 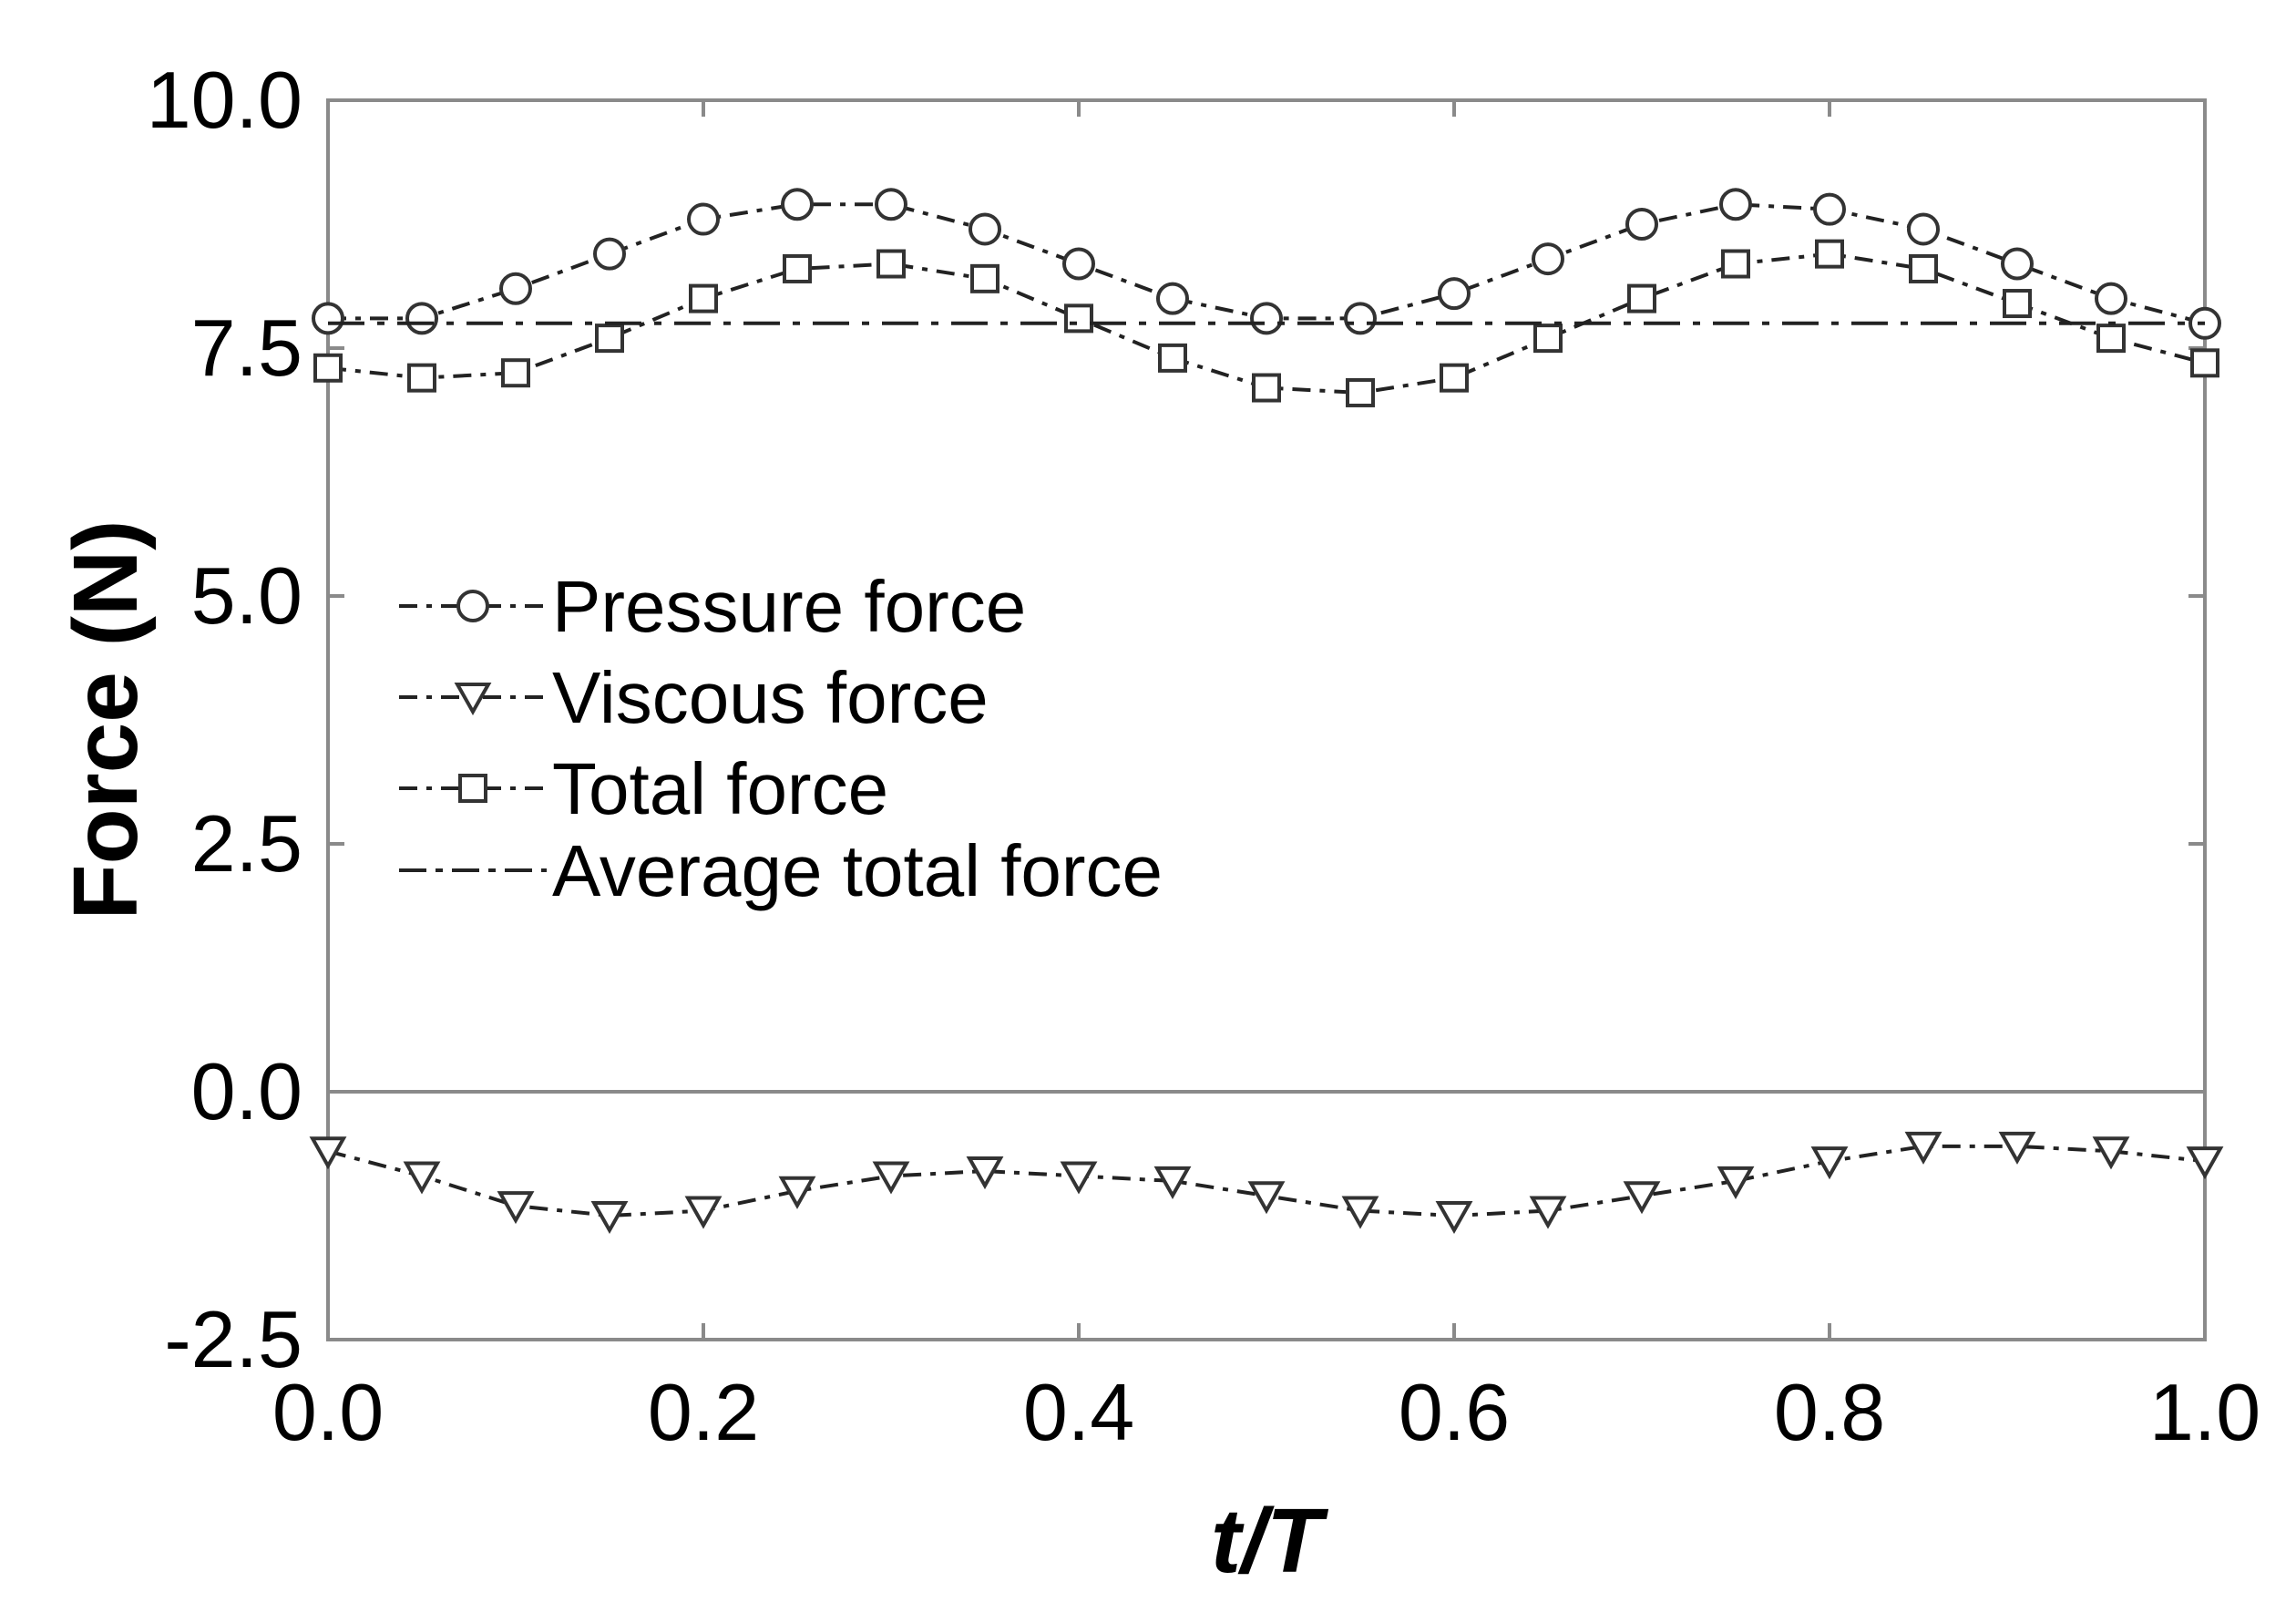 What do you see at coordinates (2205, 1412) in the screenshot?
I see `x-tick-label: 1.0` at bounding box center [2205, 1412].